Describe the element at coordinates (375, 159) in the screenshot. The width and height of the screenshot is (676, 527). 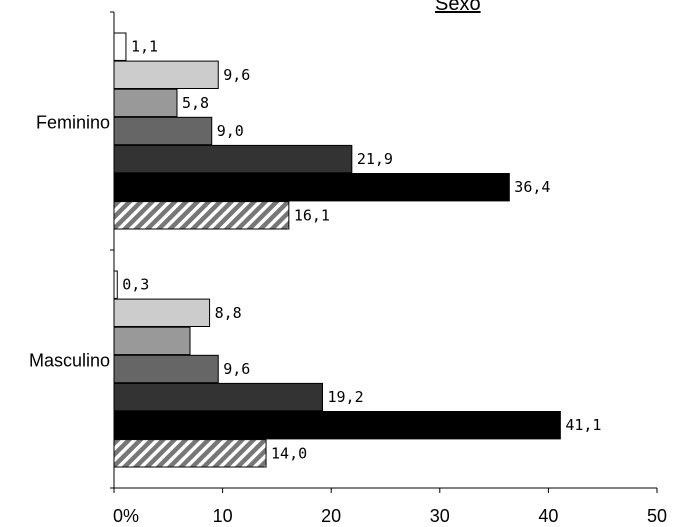
I see `data-label-feminino-5: 21,9` at that location.